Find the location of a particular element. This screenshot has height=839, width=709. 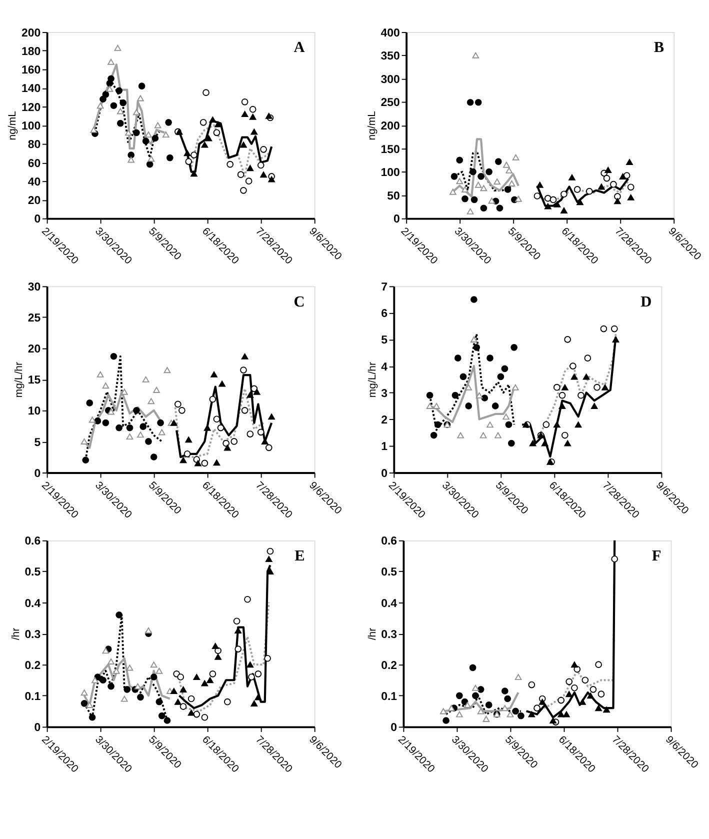

annotation: C is located at coordinates (299, 301).